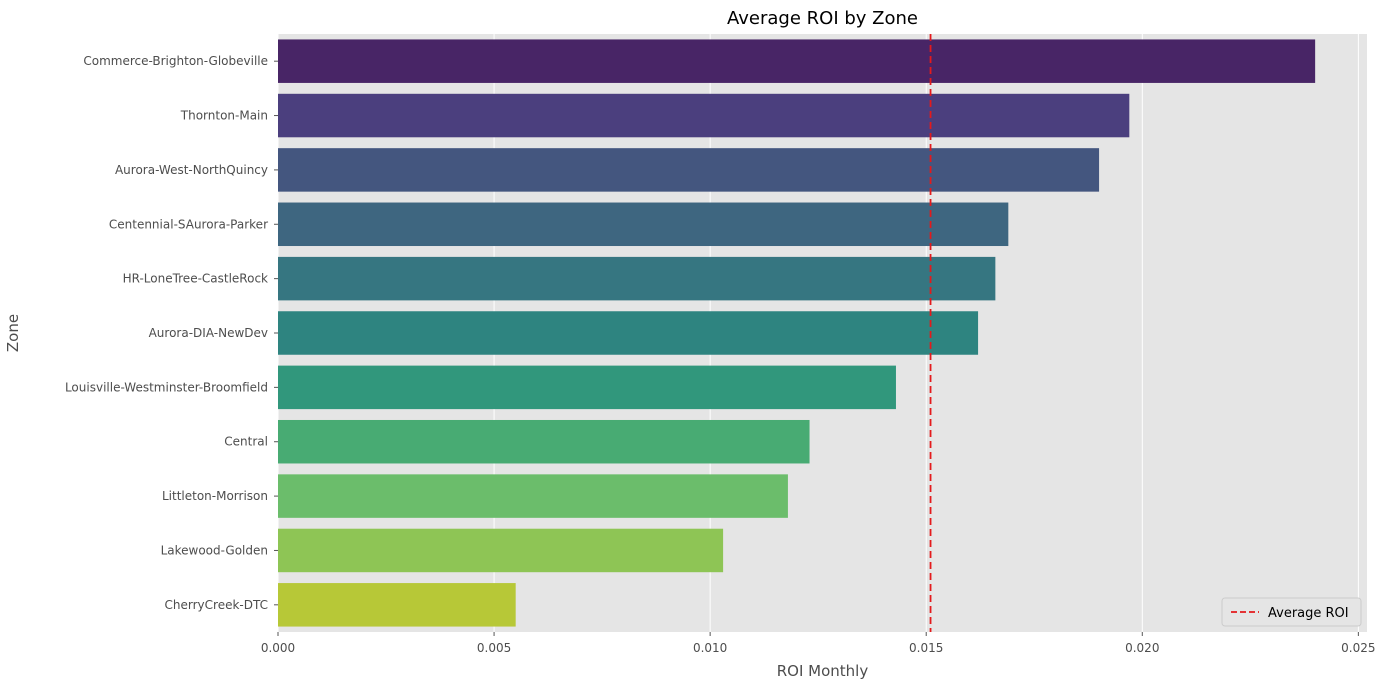 Image resolution: width=1389 pixels, height=690 pixels. What do you see at coordinates (643, 224) in the screenshot?
I see `bar-centennial-saurora-parker` at bounding box center [643, 224].